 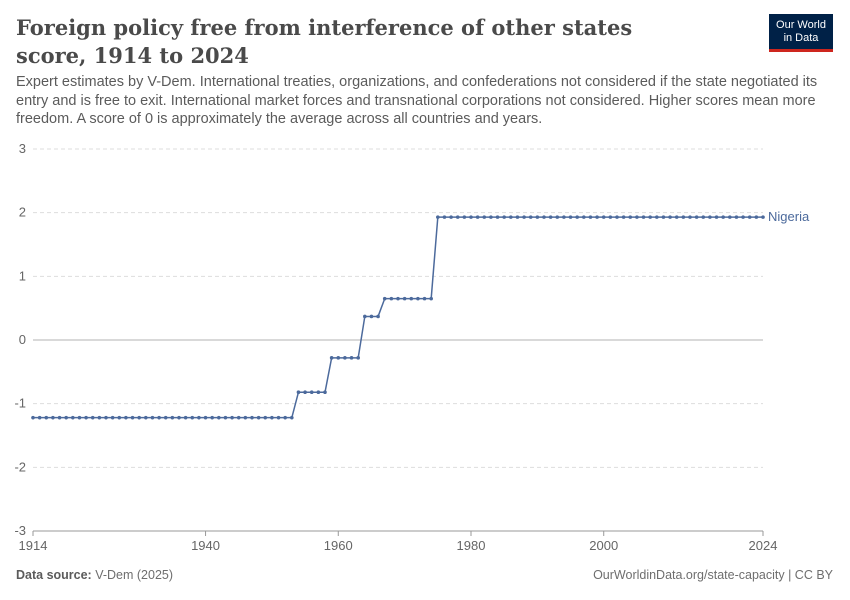 What do you see at coordinates (20, 466) in the screenshot?
I see `y-tick-label: -2` at bounding box center [20, 466].